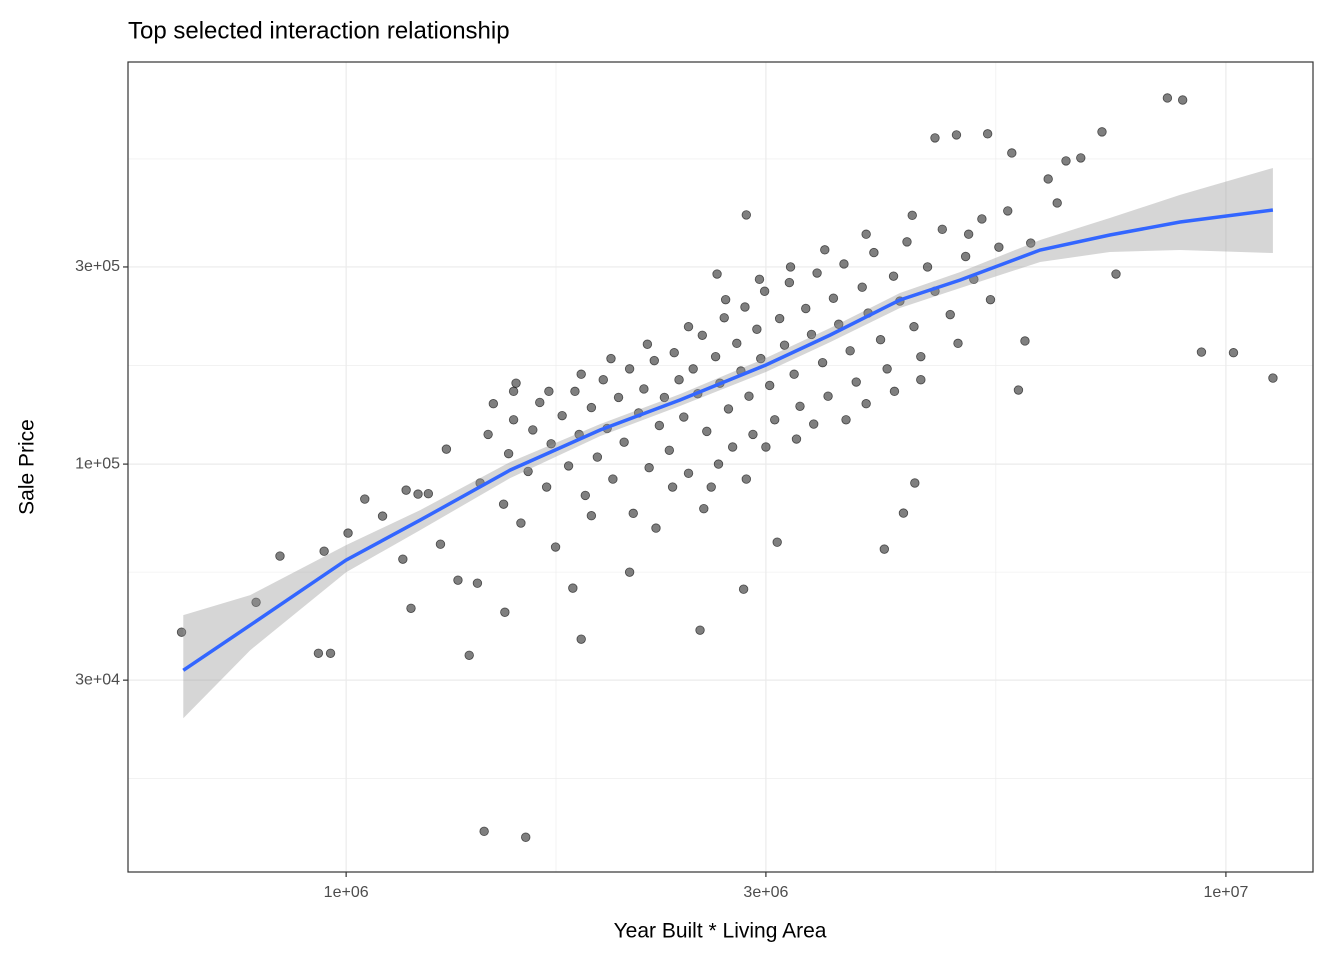 This screenshot has height=960, width=1344. I want to click on y-tick-label: 3e+05, so click(97, 266).